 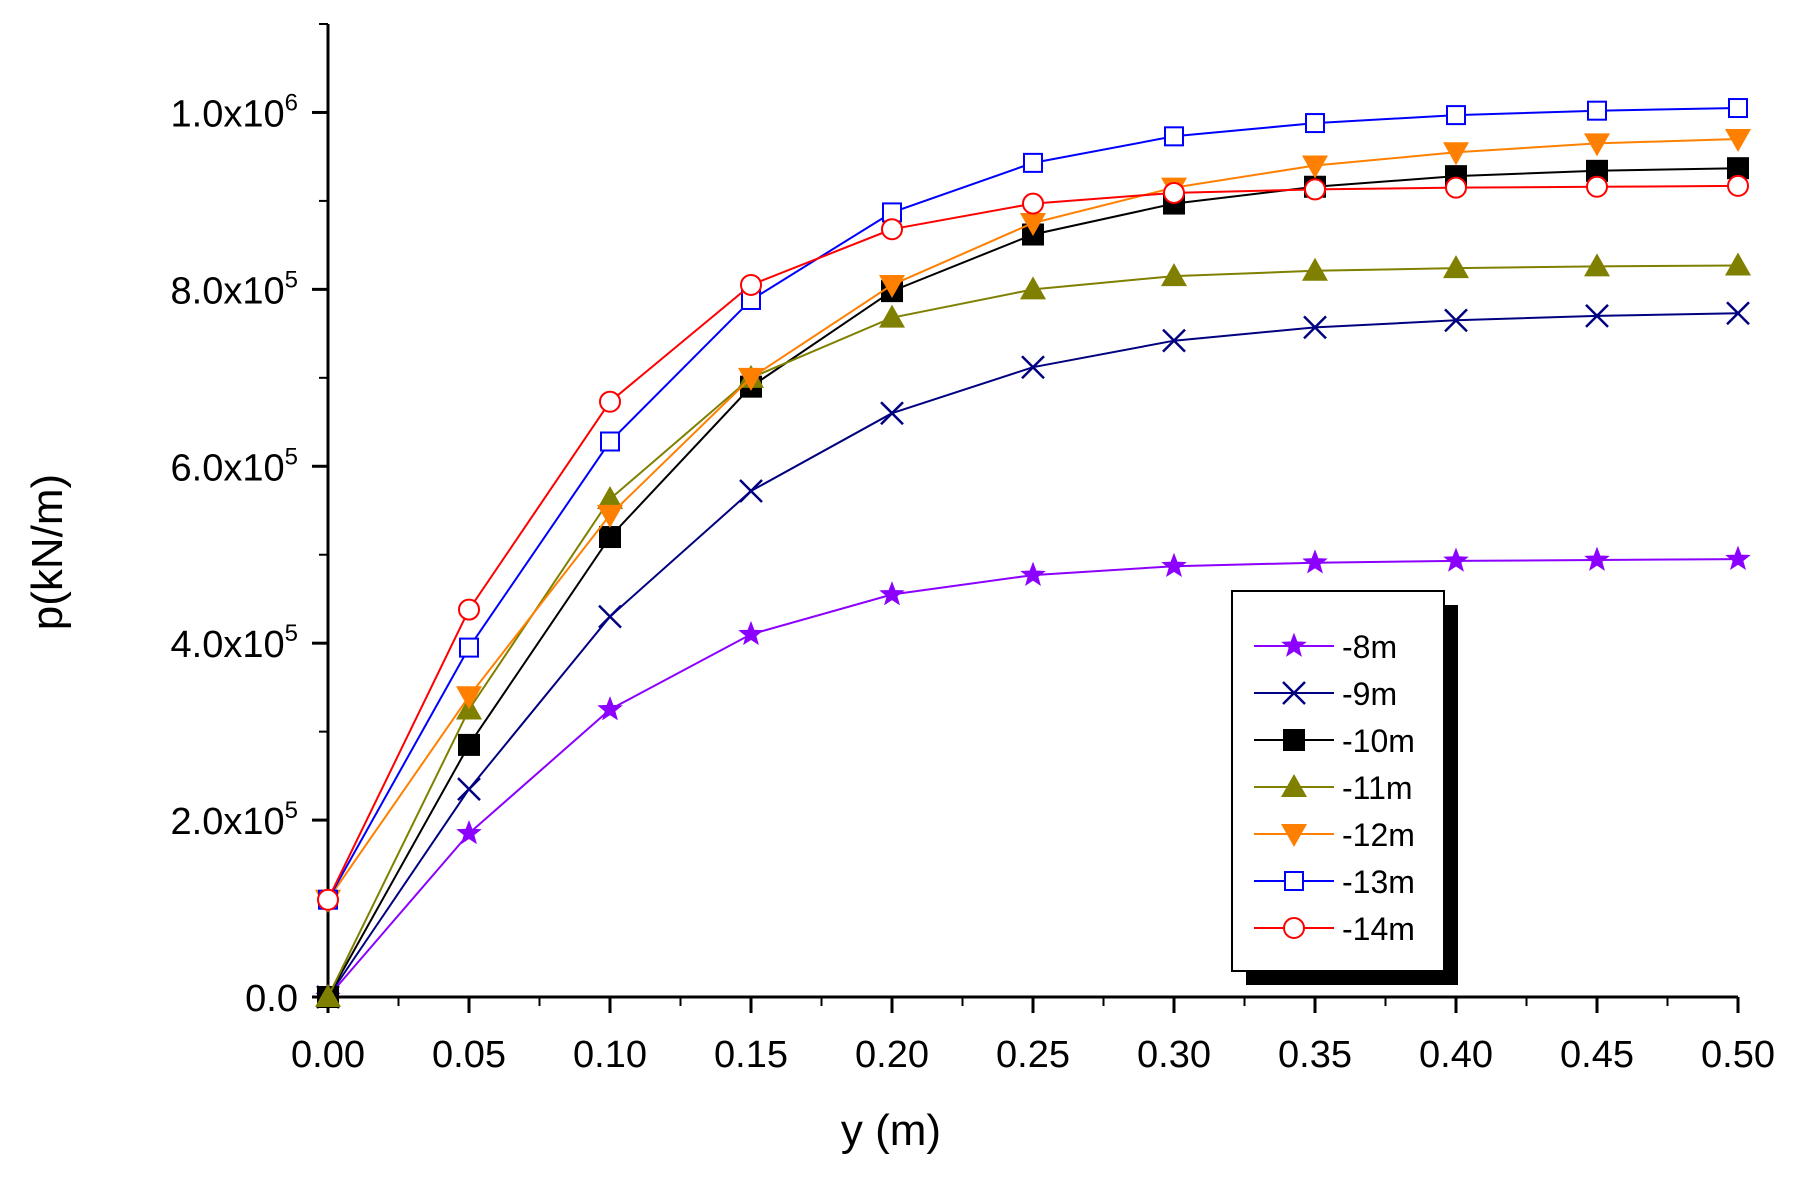 What do you see at coordinates (1738, 1055) in the screenshot?
I see `x-tick-label: 0.50` at bounding box center [1738, 1055].